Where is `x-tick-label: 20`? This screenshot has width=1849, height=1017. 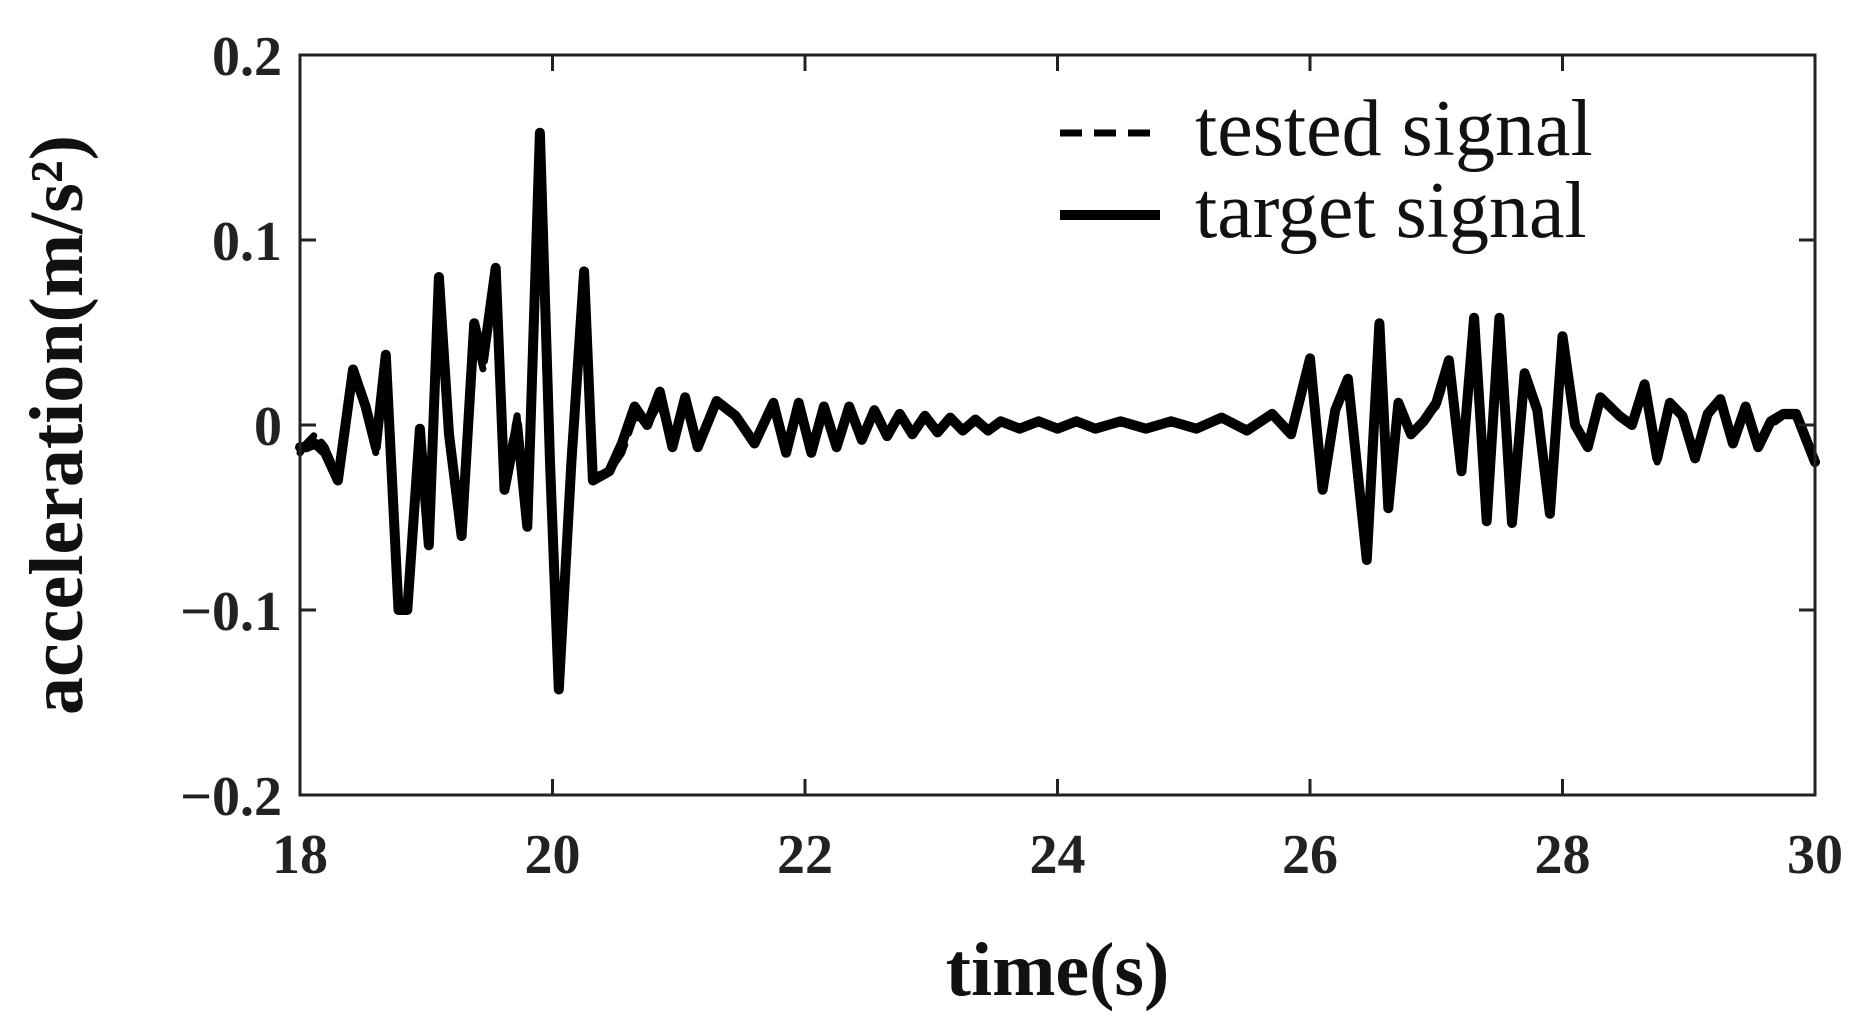
x-tick-label: 20 is located at coordinates (553, 855).